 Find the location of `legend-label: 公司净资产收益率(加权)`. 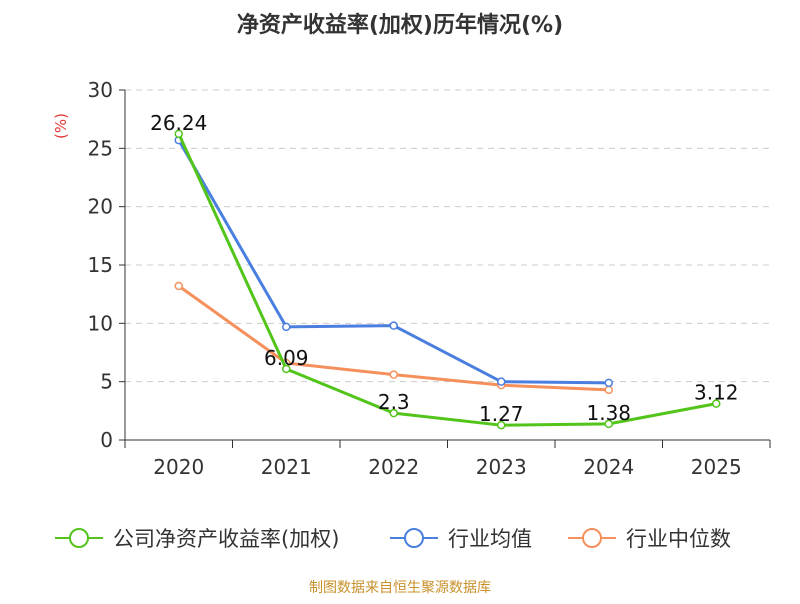

legend-label: 公司净资产收益率(加权) is located at coordinates (226, 539).